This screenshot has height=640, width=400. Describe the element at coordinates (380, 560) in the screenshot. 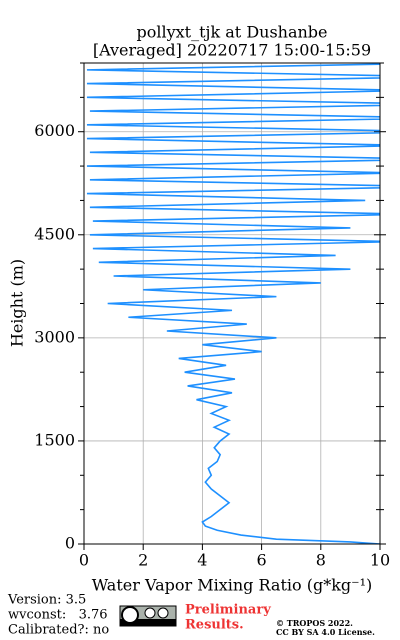

I see `x-tick-label: 10` at that location.